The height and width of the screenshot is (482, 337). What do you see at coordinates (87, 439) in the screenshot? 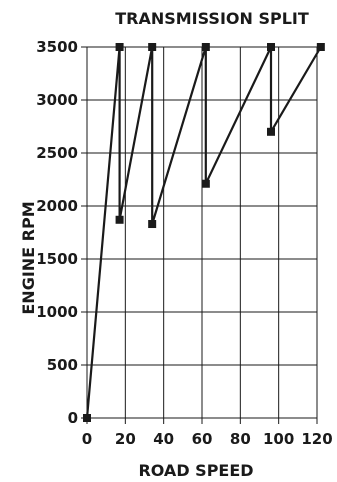
I see `x-tick-label-0: 0` at bounding box center [87, 439].